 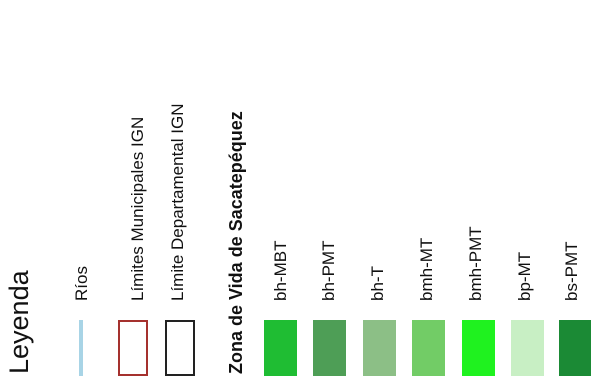 What do you see at coordinates (524, 276) in the screenshot?
I see `zone-label-6: bp-MT` at bounding box center [524, 276].